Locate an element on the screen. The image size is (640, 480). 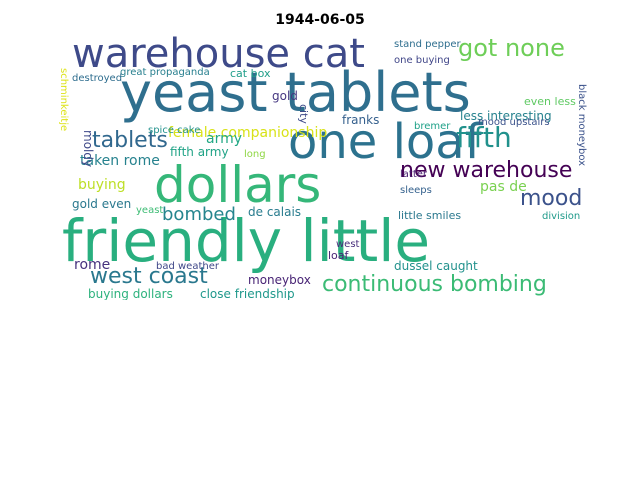
word-cloud-word: loaf is located at coordinates (338, 255).